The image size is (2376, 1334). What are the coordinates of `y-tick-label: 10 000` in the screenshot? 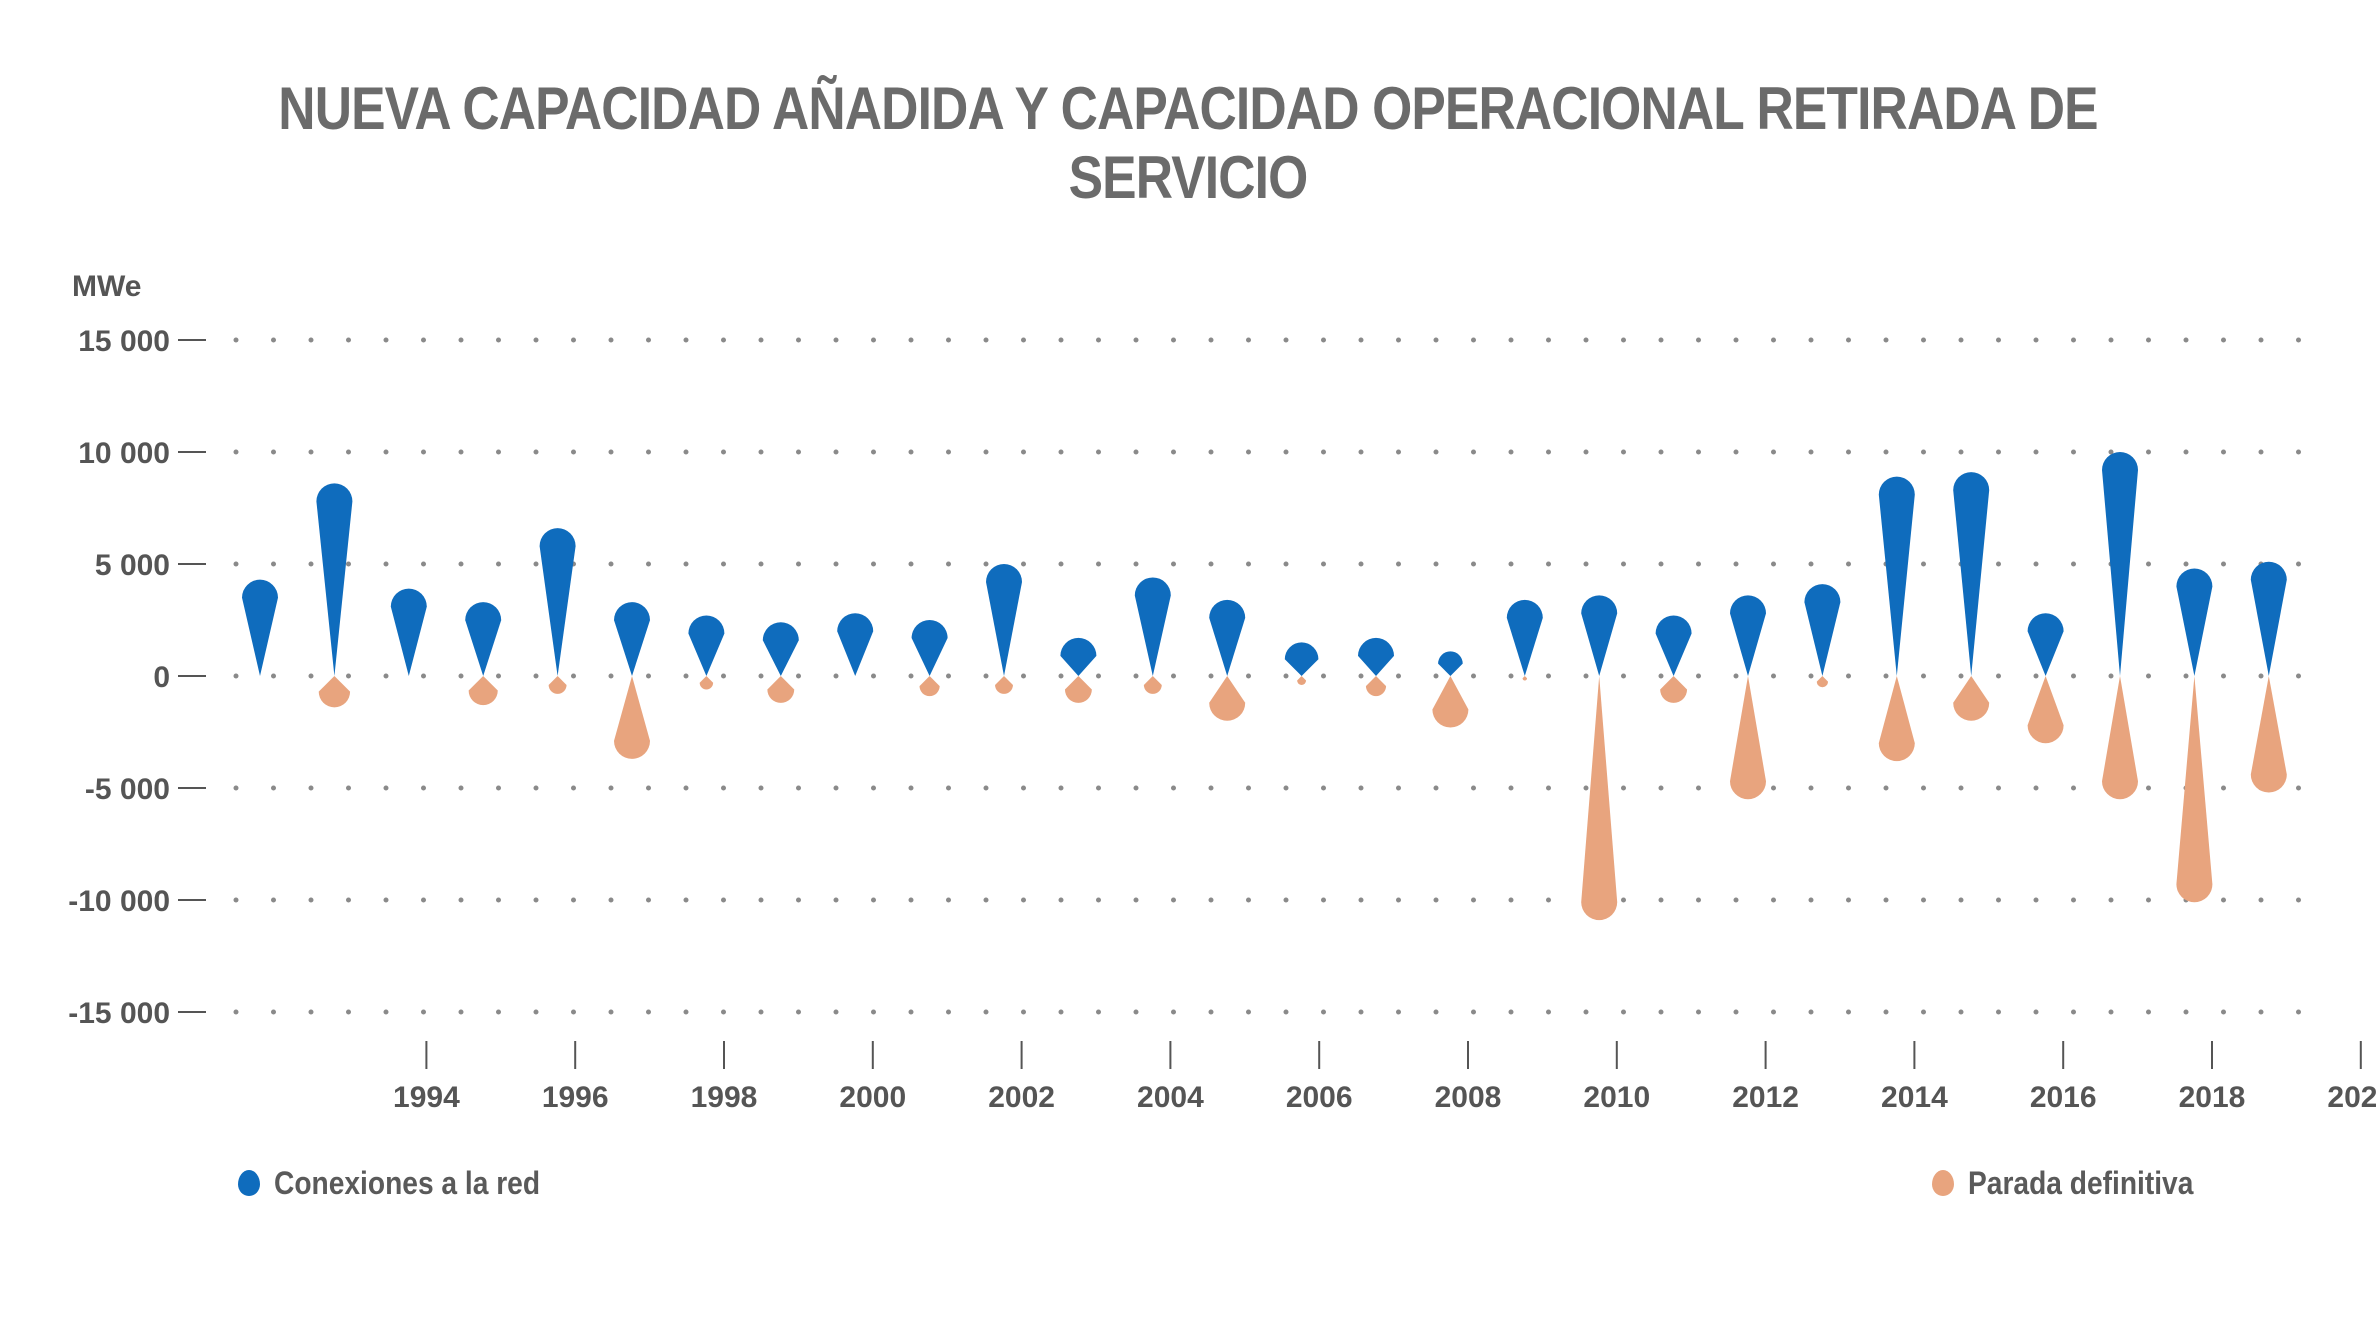 It's located at (124, 453).